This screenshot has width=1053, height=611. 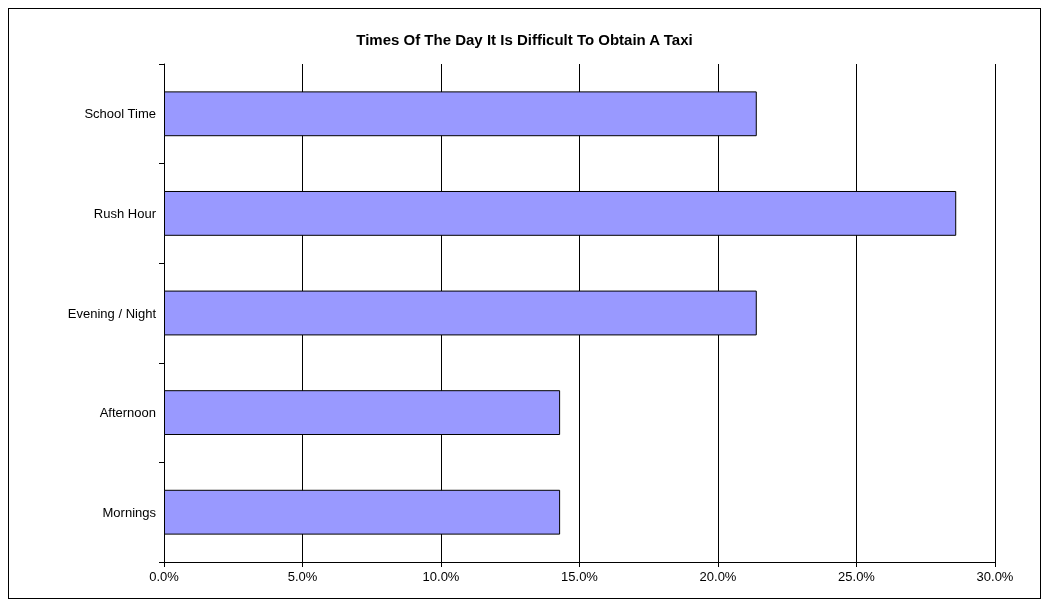 What do you see at coordinates (127, 413) in the screenshot?
I see `y-tick-label: Afternoon` at bounding box center [127, 413].